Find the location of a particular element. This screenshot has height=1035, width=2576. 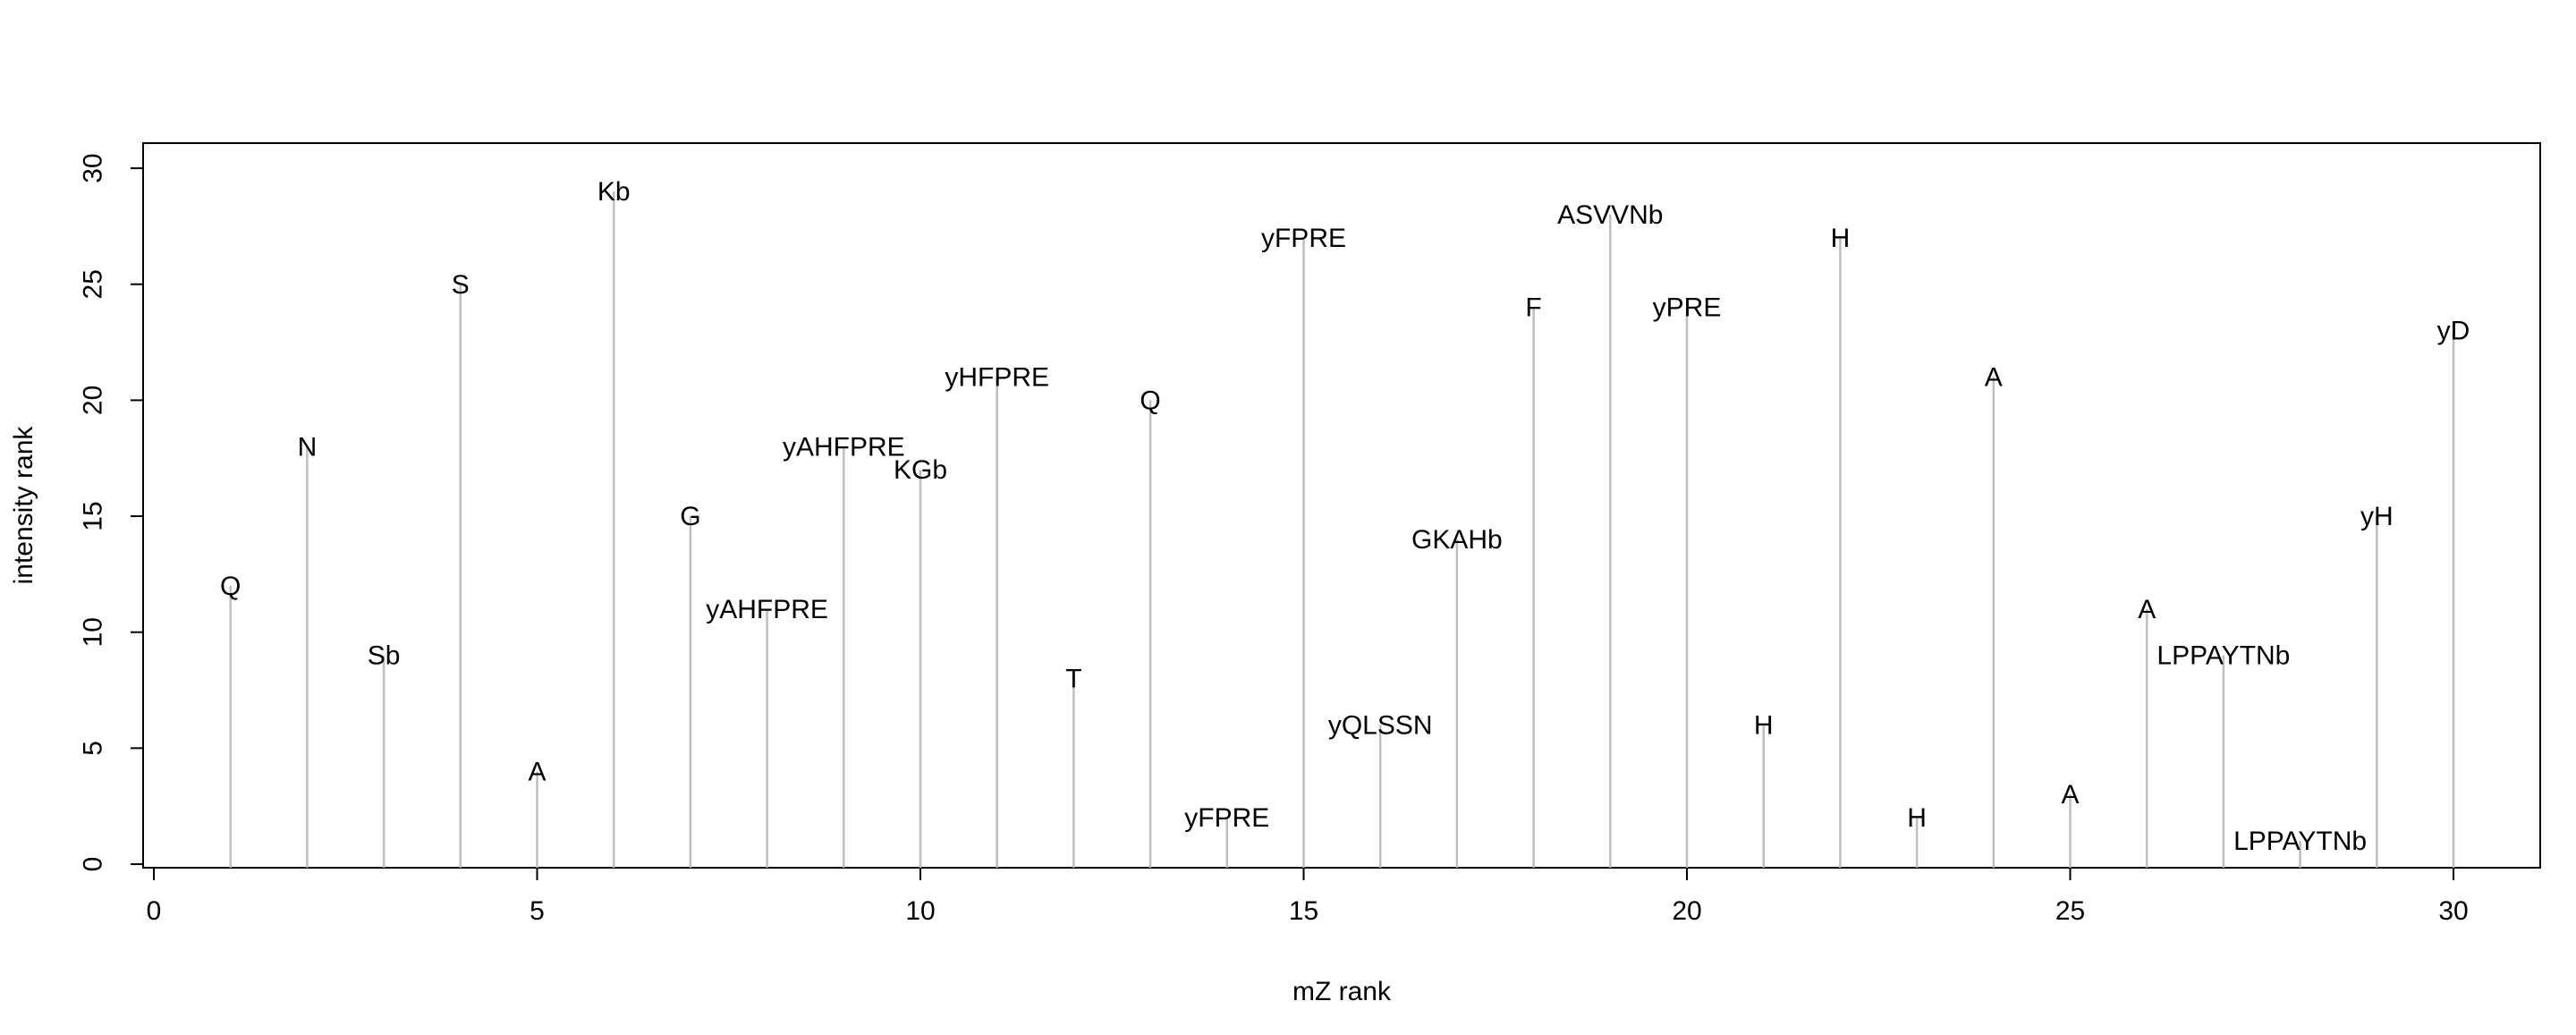

y-tick-label: 10 is located at coordinates (93, 632).